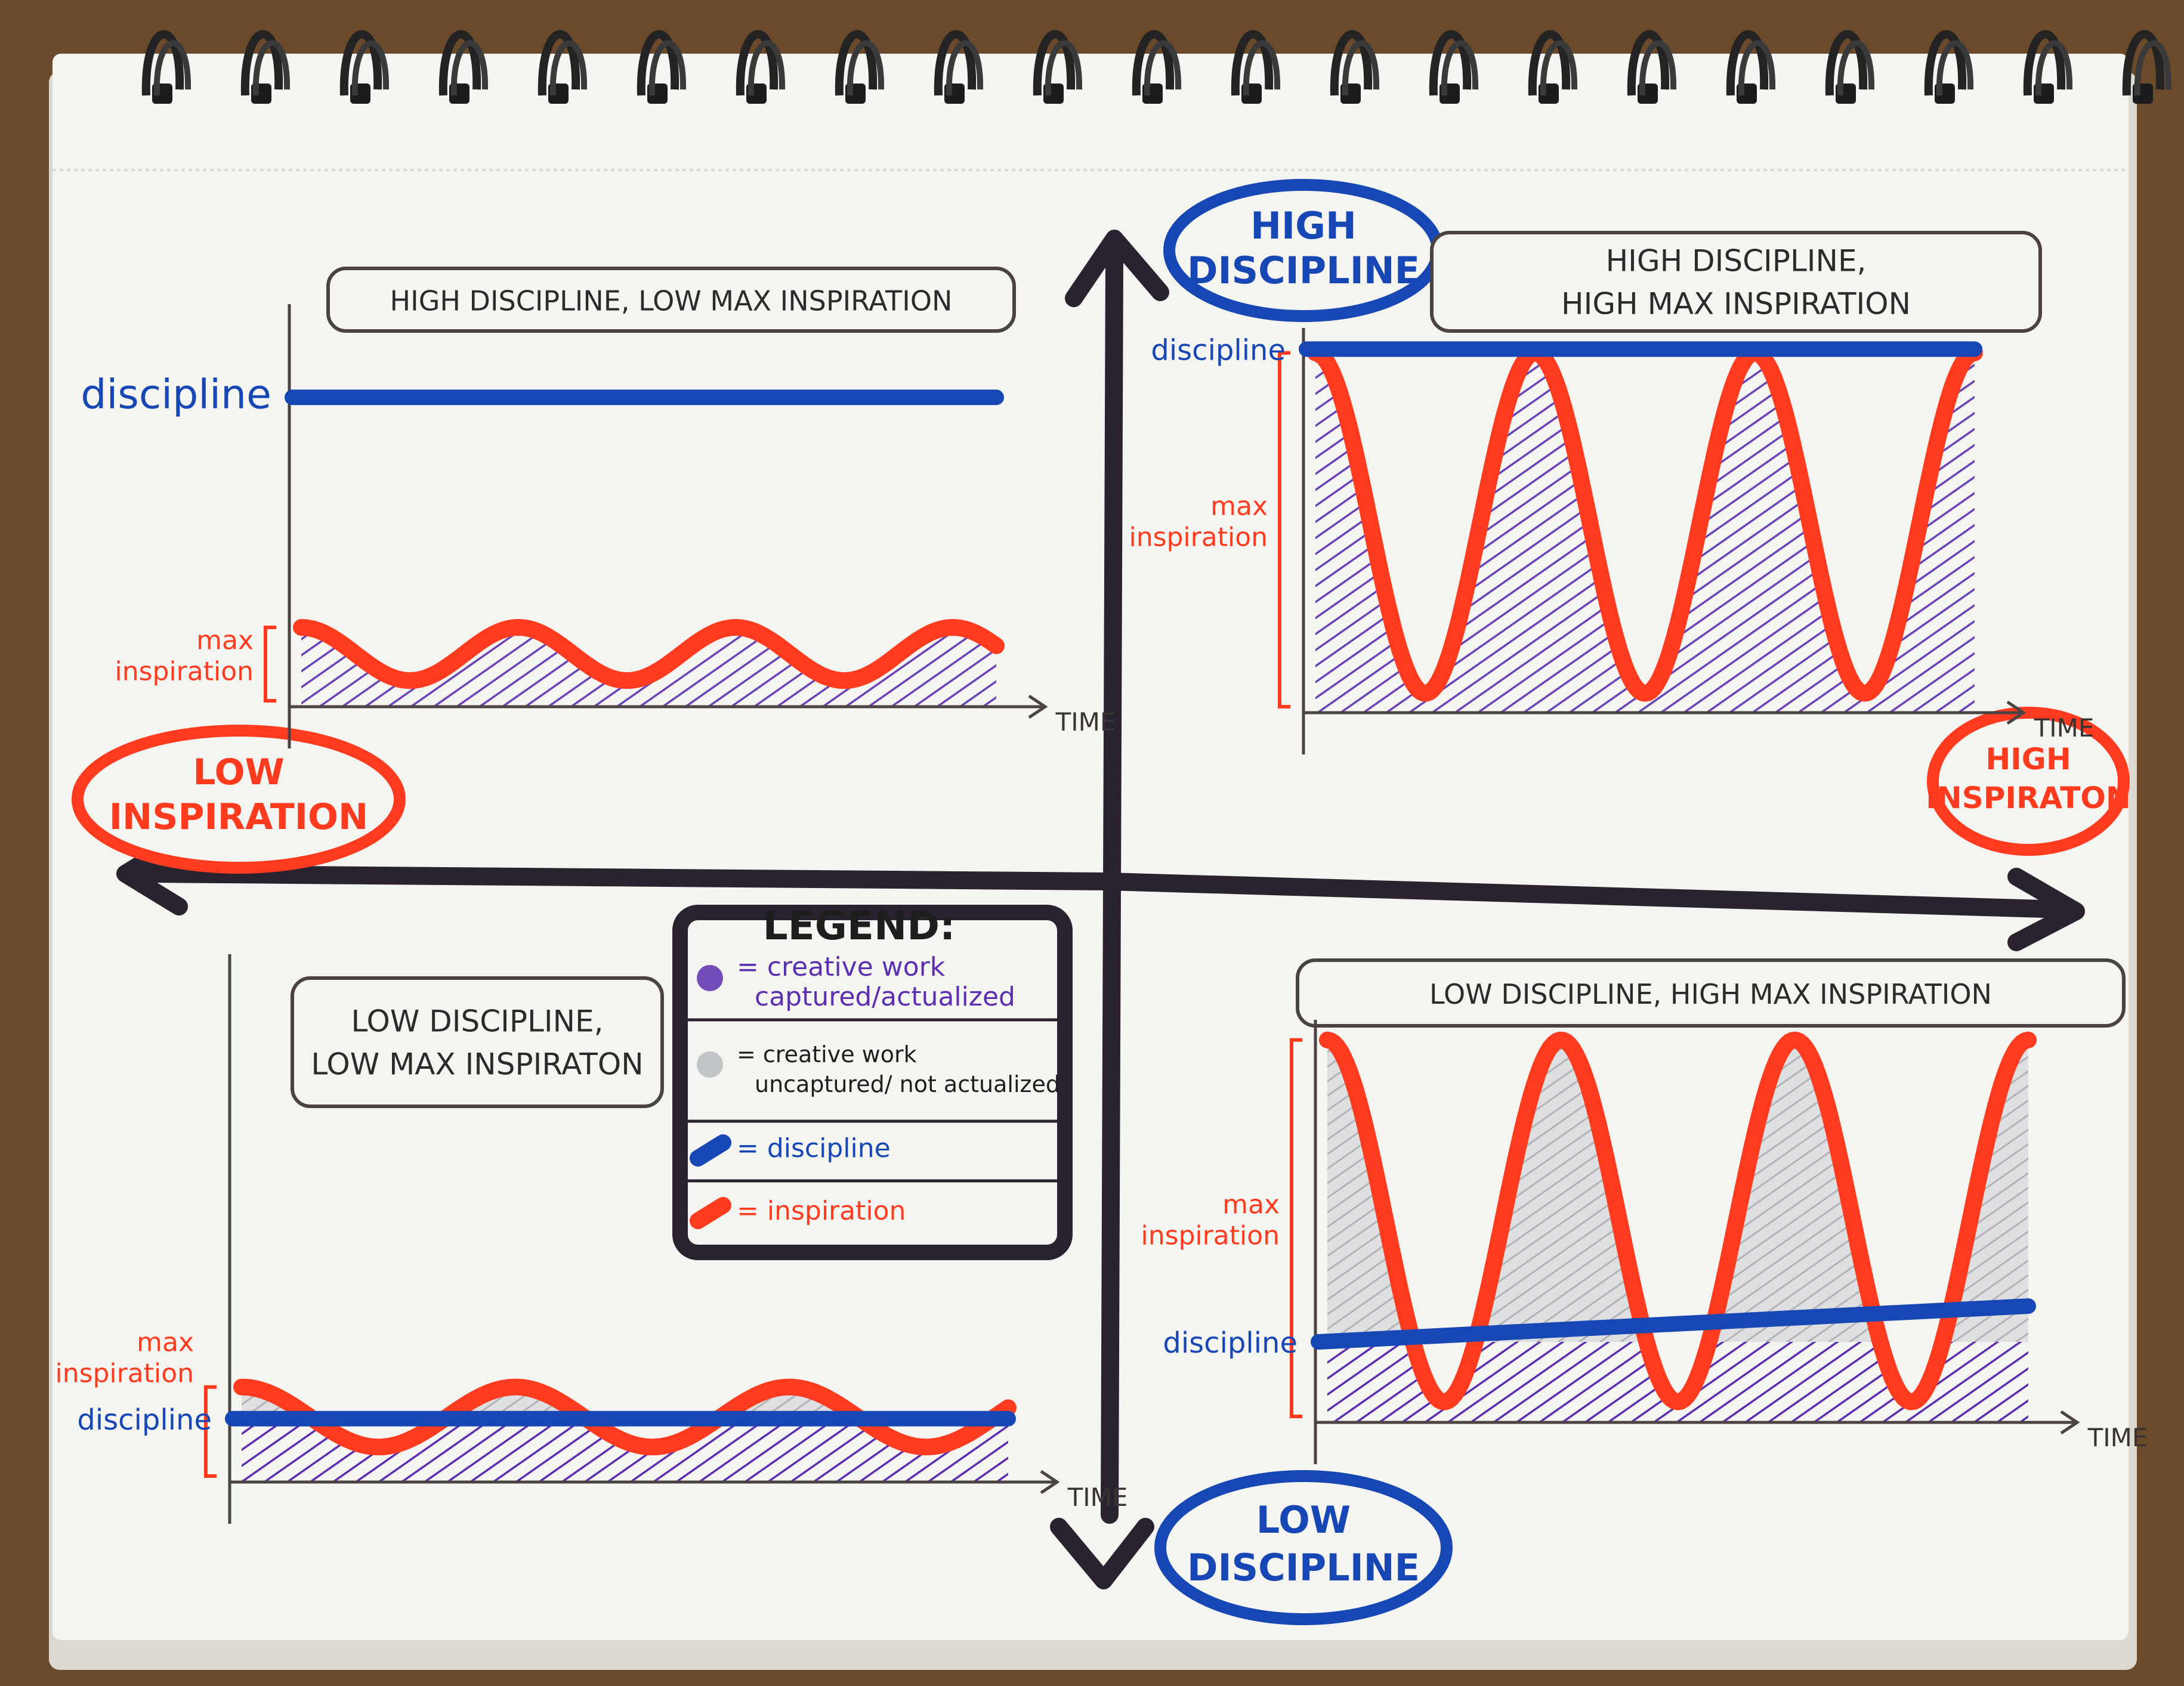  Describe the element at coordinates (1673, 1324) in the screenshot. I see `discipline-line` at that location.